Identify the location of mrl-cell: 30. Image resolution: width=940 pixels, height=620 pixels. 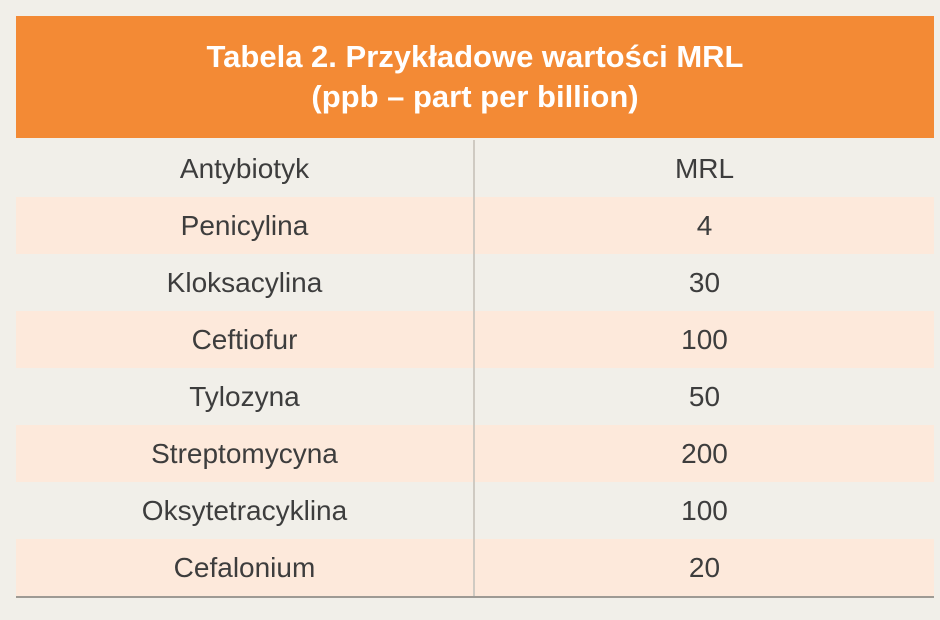
(704, 282).